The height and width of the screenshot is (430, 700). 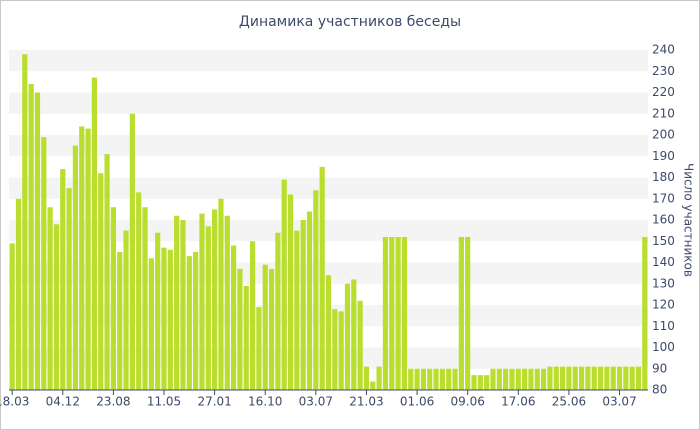 I want to click on y-tick-label: 90, so click(x=659, y=368).